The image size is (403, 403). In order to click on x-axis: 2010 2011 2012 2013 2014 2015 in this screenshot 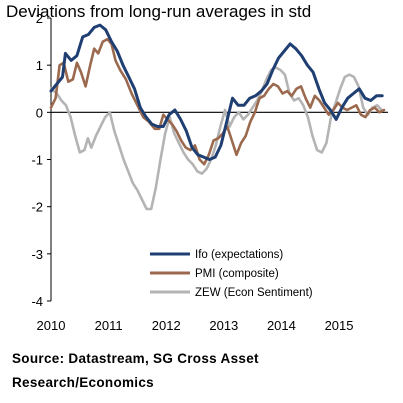, I will do `click(195, 325)`.